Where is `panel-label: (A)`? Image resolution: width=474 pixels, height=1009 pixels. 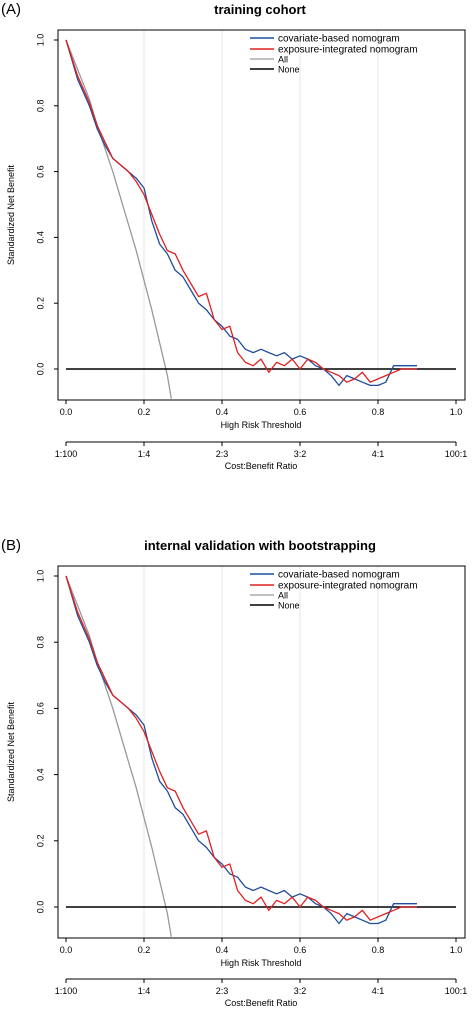
panel-label: (A) is located at coordinates (11, 9).